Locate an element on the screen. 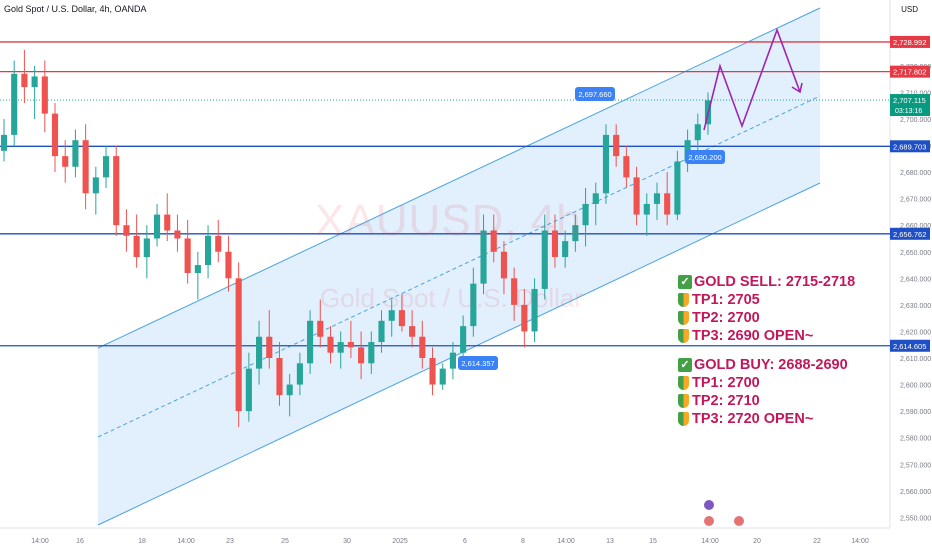 The width and height of the screenshot is (932, 550). y-tick-label: 2,610.000 is located at coordinates (915, 359).